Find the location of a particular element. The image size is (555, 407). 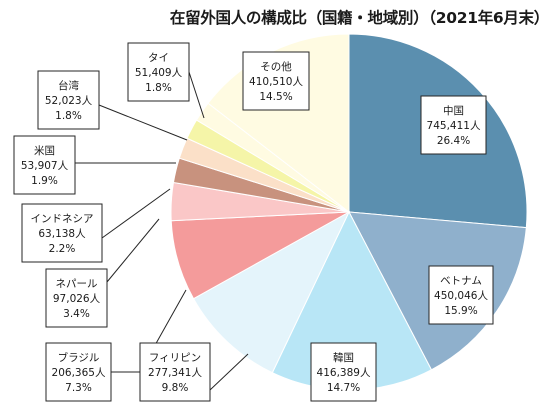

slice-label-count: 97,026人 is located at coordinates (77, 299).